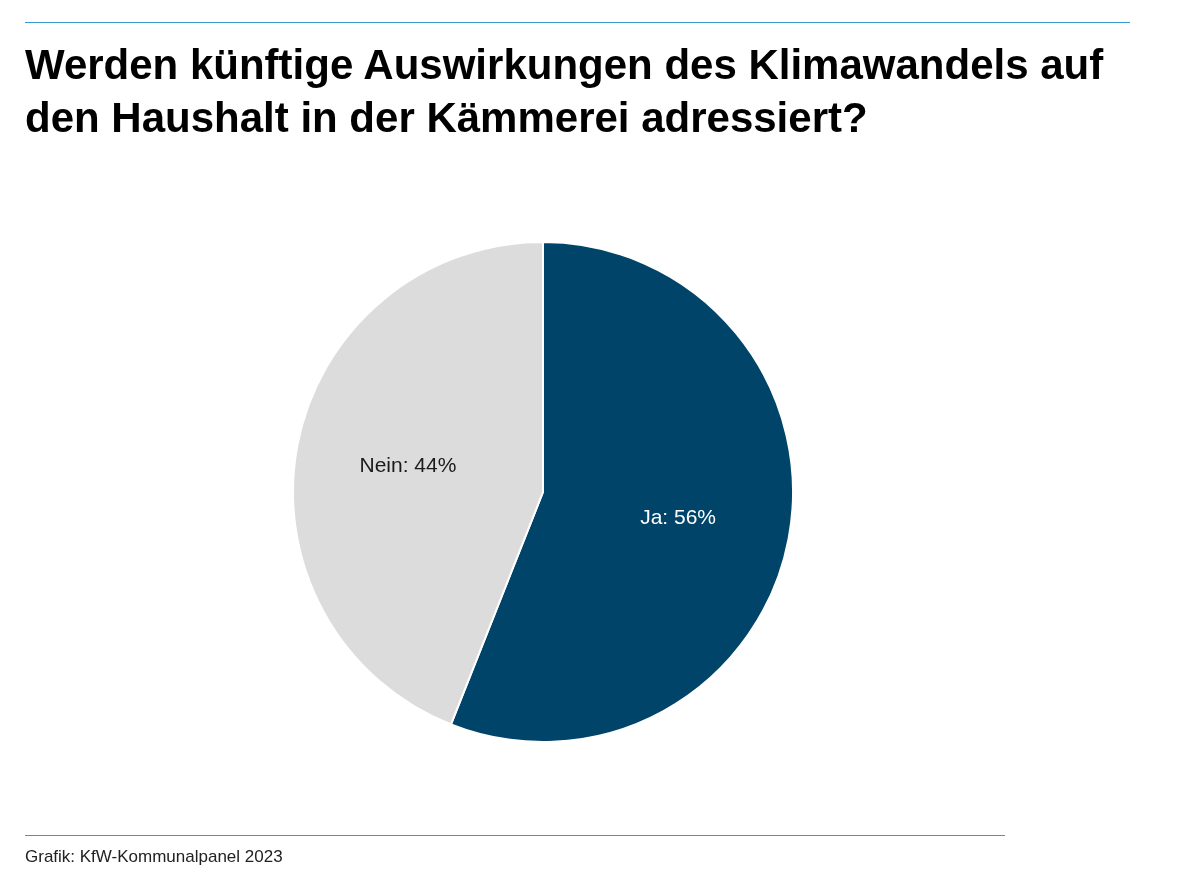 This screenshot has height=885, width=1180. Describe the element at coordinates (154, 857) in the screenshot. I see `text: Grafik: KfW-Kommunalpanel 2023` at that location.